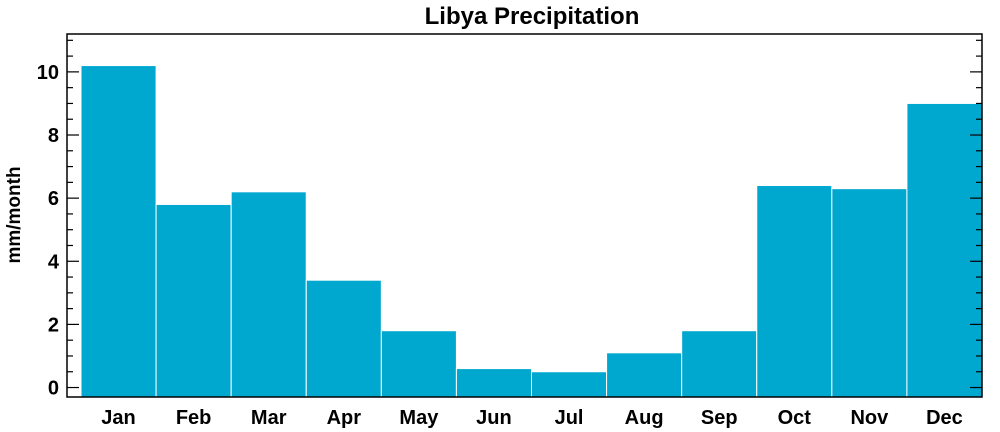 The width and height of the screenshot is (1000, 432). Describe the element at coordinates (795, 418) in the screenshot. I see `x-tick-label-oct: Oct` at that location.